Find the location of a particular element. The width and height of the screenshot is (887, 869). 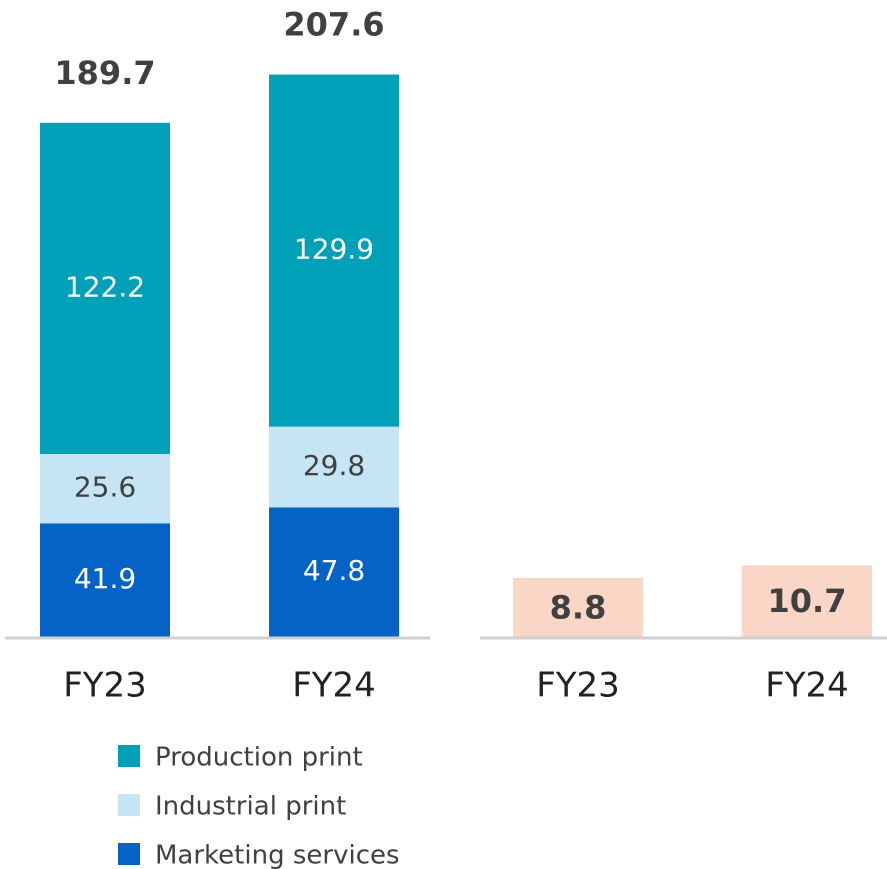

data-label: 47.8 is located at coordinates (334, 570).